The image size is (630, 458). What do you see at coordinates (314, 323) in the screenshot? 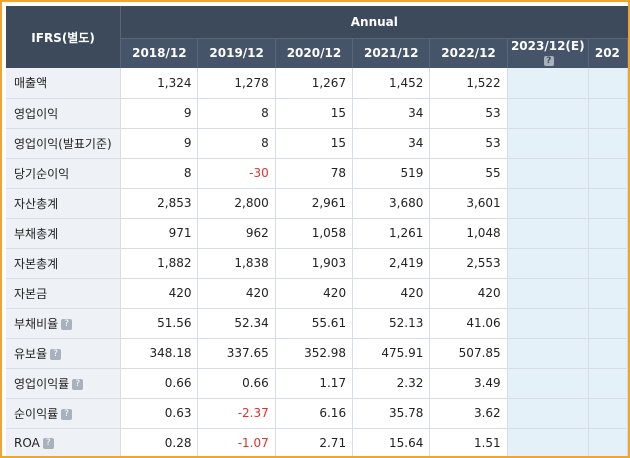
I see `value-cell: 55.61` at bounding box center [314, 323].